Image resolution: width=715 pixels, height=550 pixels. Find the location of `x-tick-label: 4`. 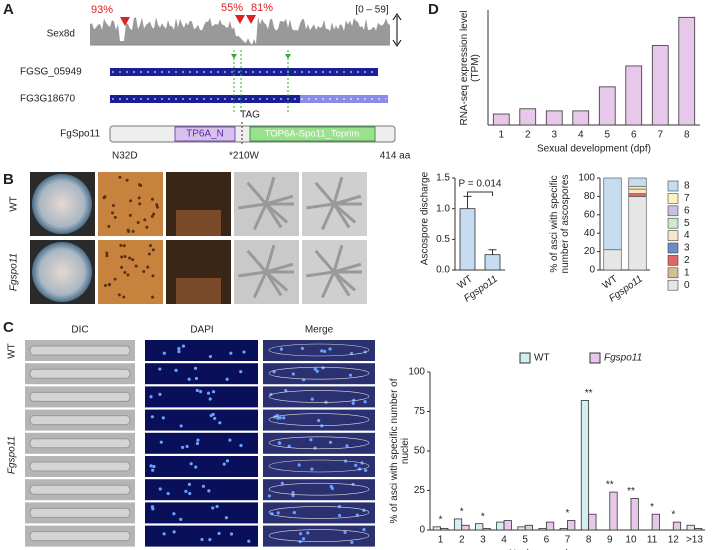

x-tick-label: 4 is located at coordinates (581, 135).